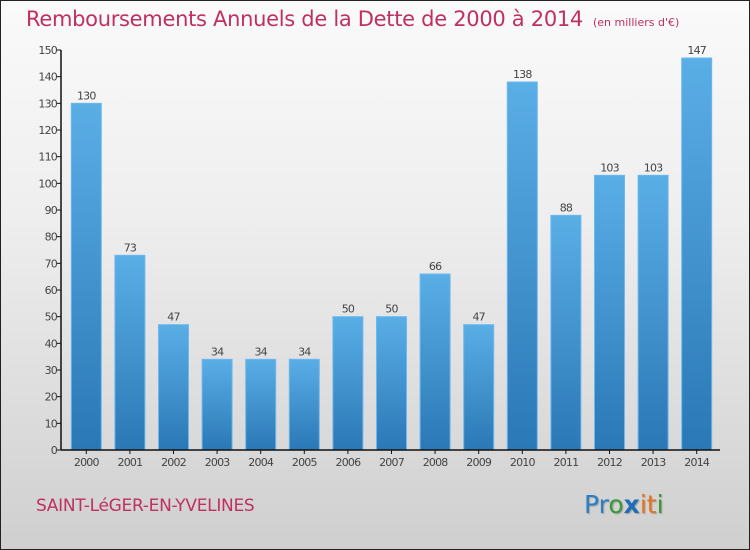  What do you see at coordinates (479, 462) in the screenshot?
I see `x-tick-label: 2009` at bounding box center [479, 462].